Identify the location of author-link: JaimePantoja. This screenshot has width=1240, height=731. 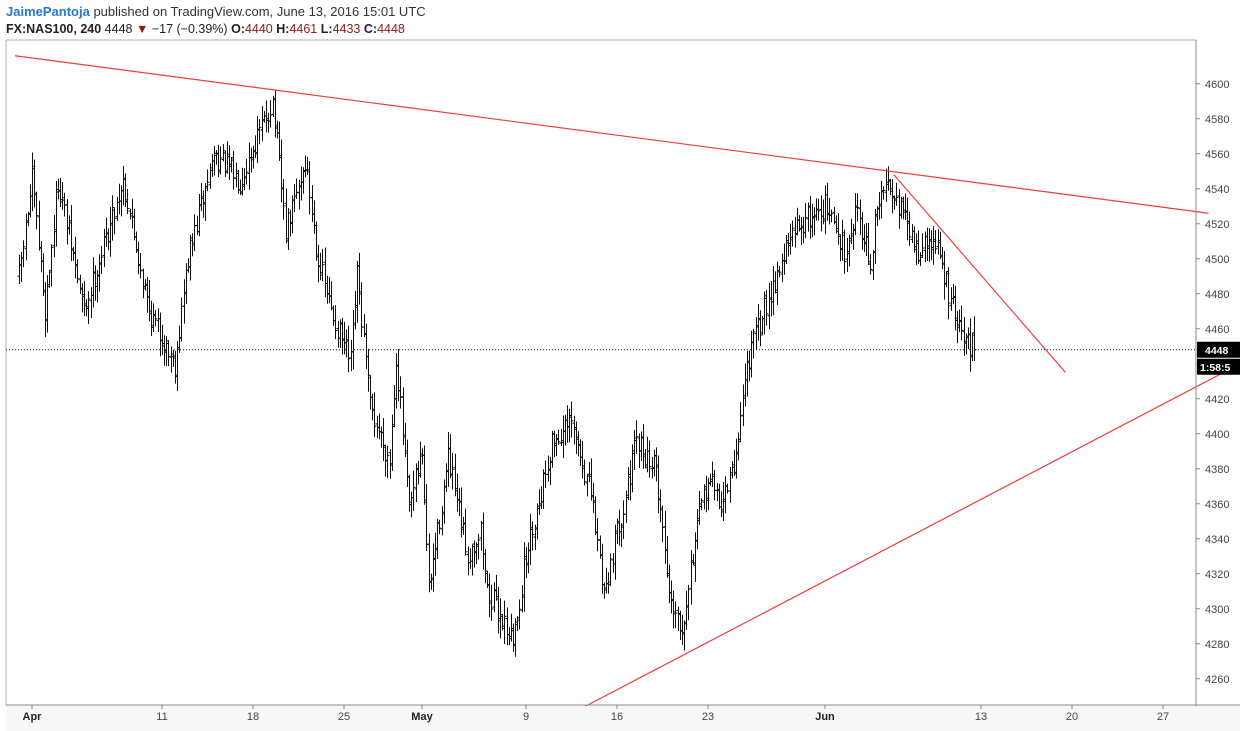
(48, 11).